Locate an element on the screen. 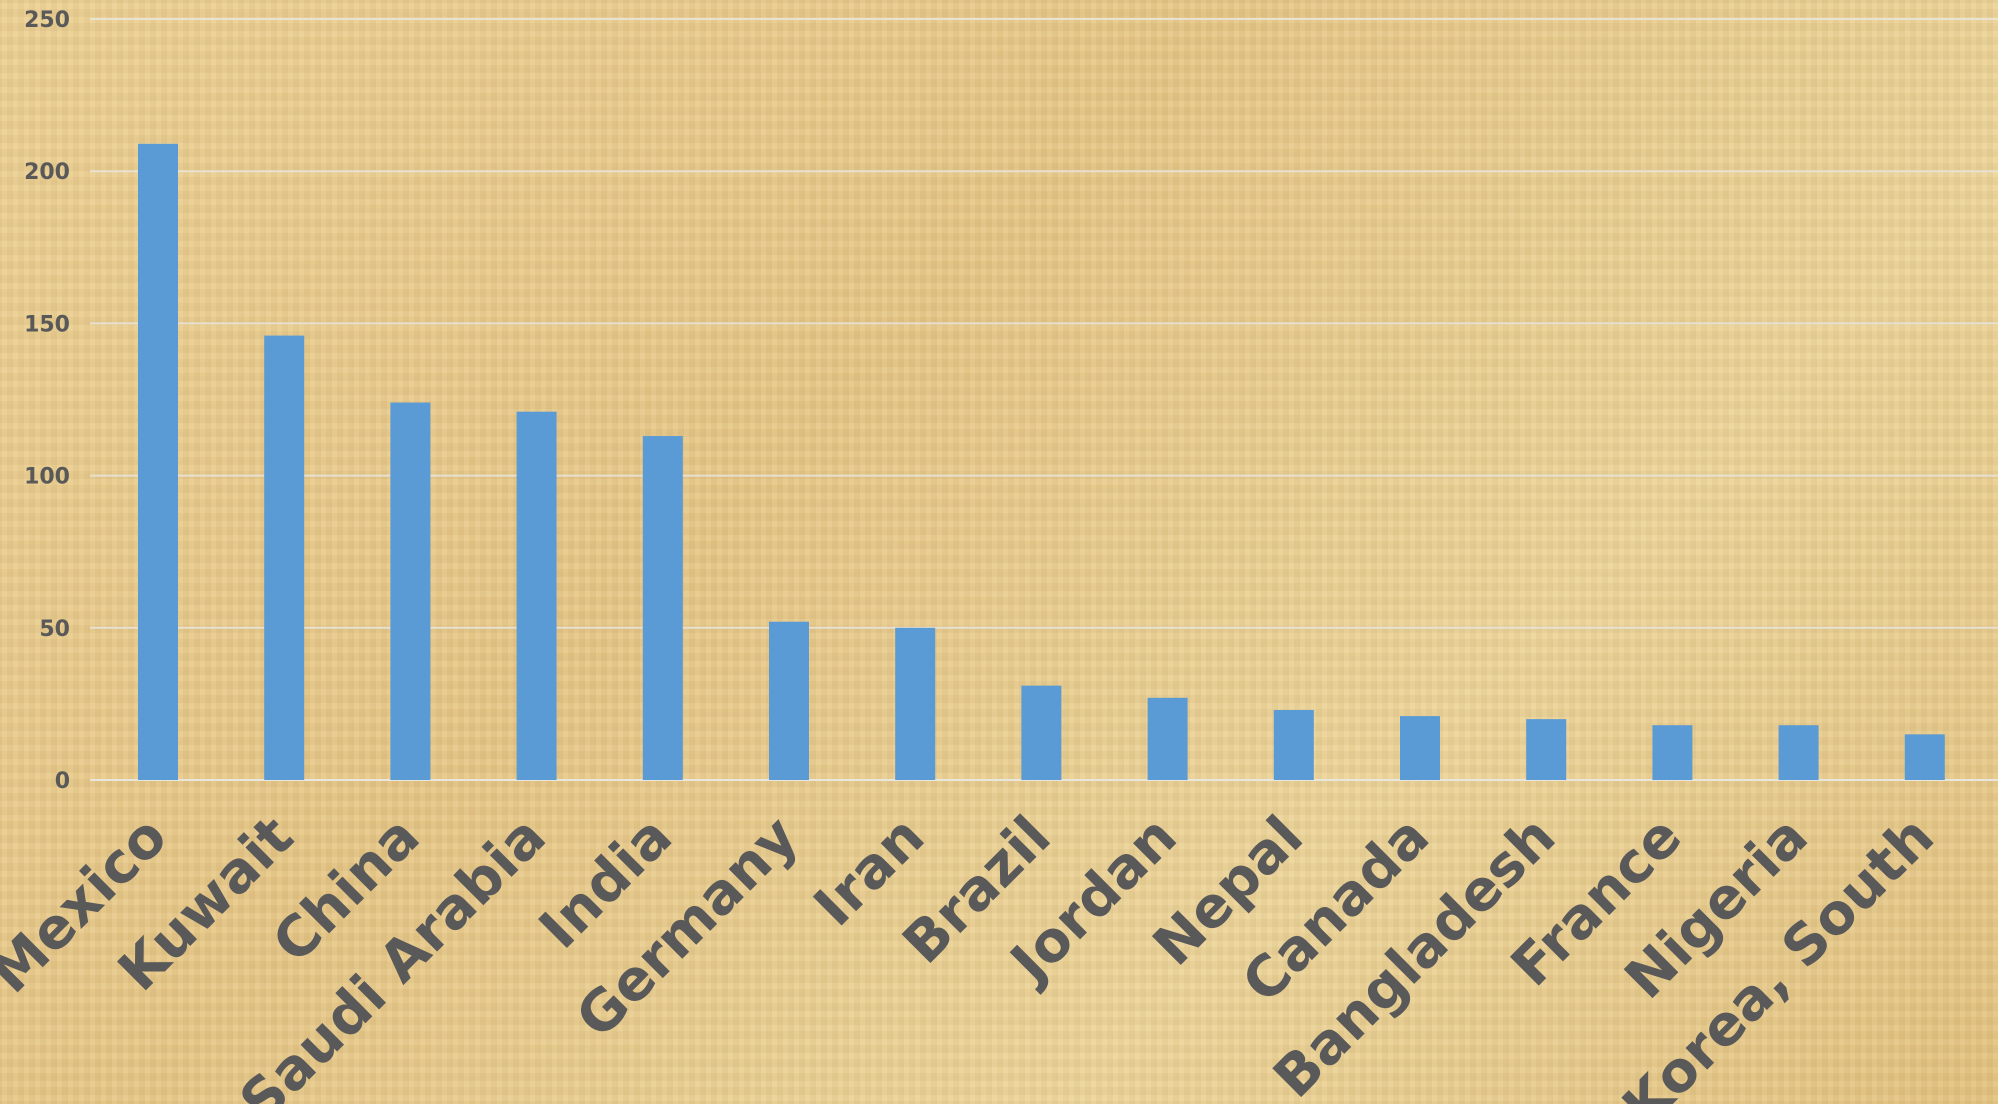 The width and height of the screenshot is (1998, 1104). bar-bangladesh is located at coordinates (1546, 749).